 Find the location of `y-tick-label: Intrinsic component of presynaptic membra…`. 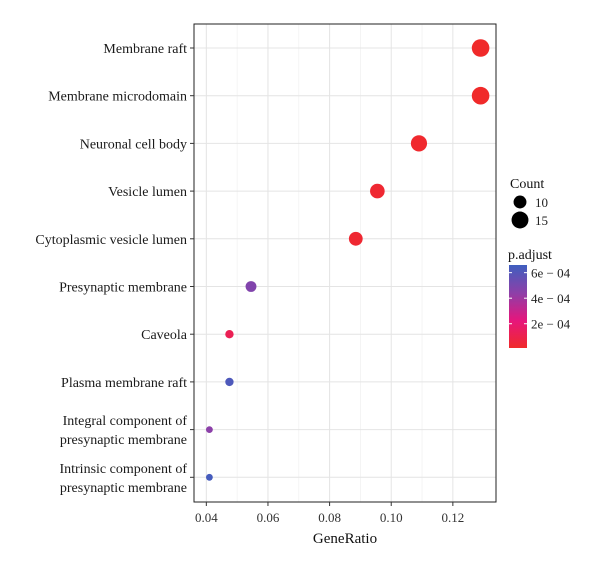

y-tick-label: Intrinsic component of presynaptic membra… is located at coordinates (123, 479).